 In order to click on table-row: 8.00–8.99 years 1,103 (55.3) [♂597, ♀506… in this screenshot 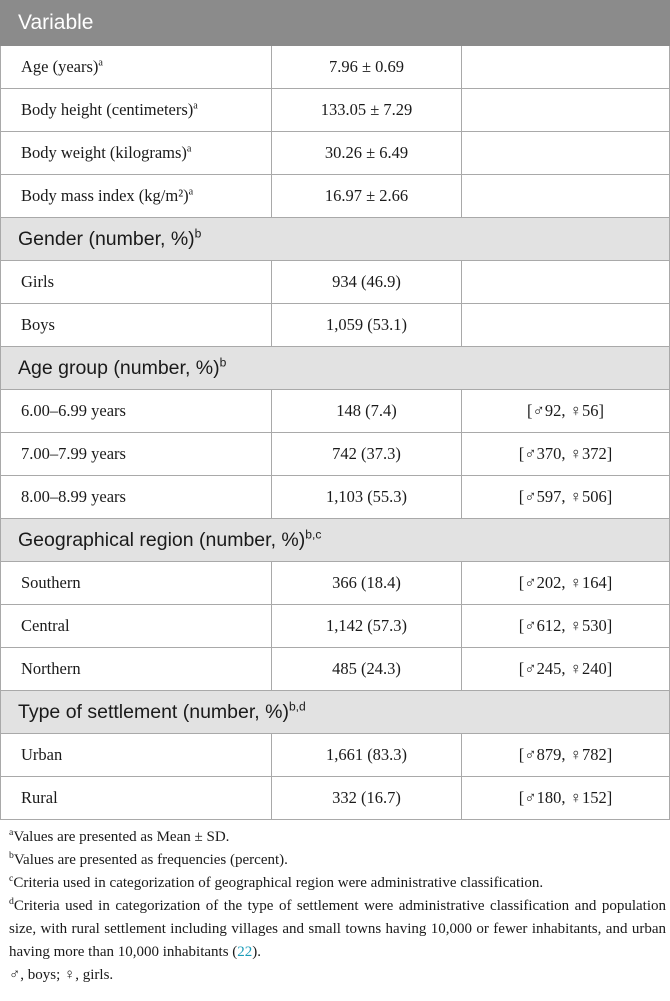, I will do `click(335, 497)`.